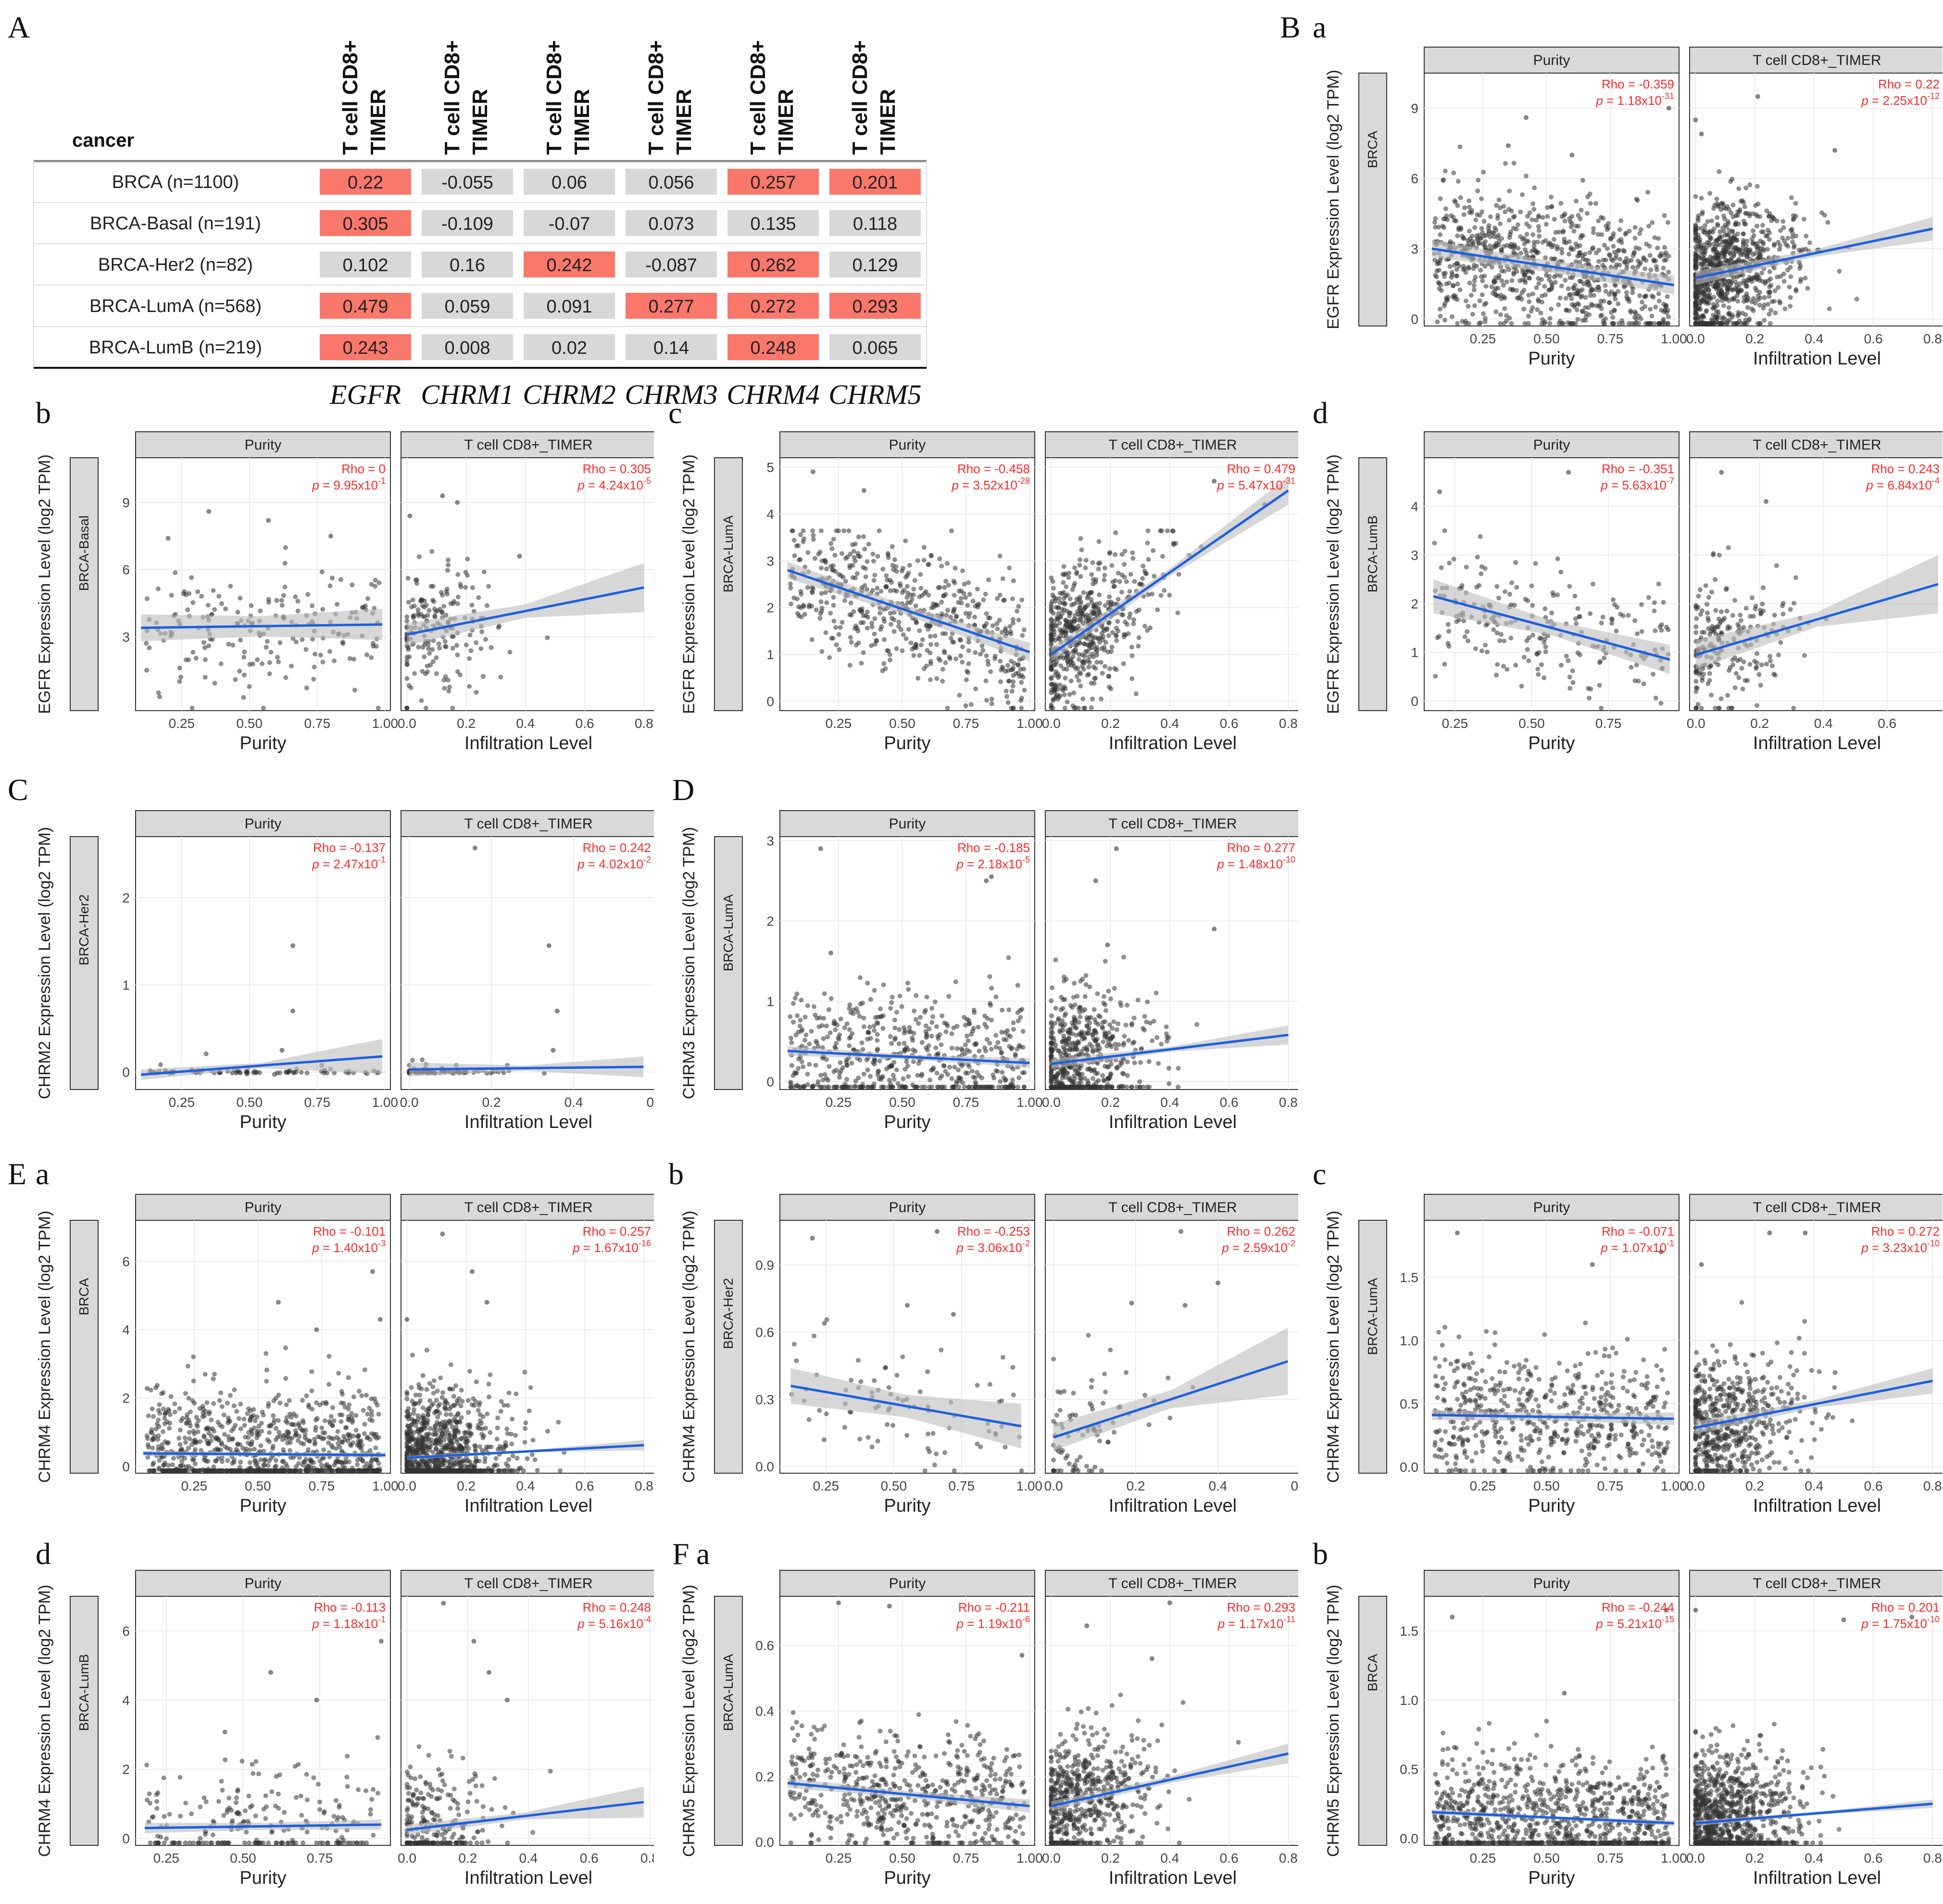 The width and height of the screenshot is (1943, 1904). I want to click on x-tick-label: 0.2, so click(1110, 1102).